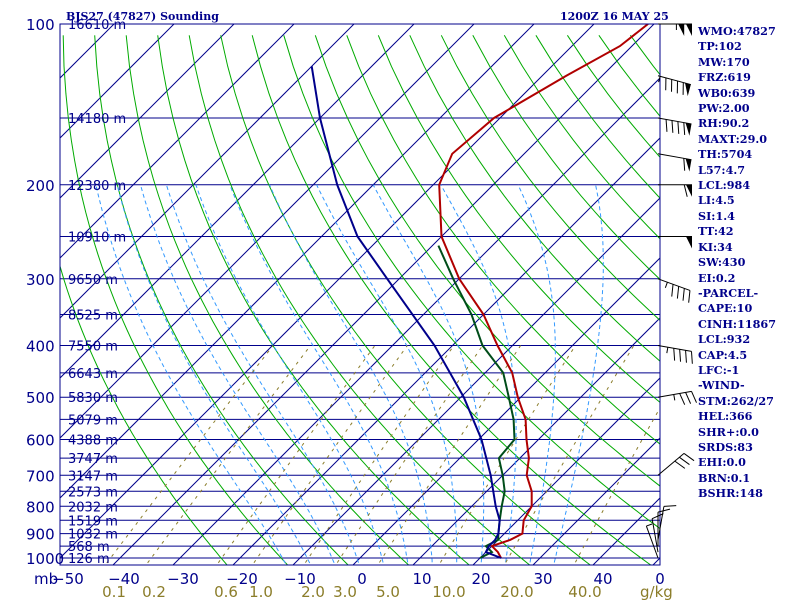  Describe the element at coordinates (614, 16) in the screenshot. I see `sounding-time: 1200Z 16 MAY 25` at that location.